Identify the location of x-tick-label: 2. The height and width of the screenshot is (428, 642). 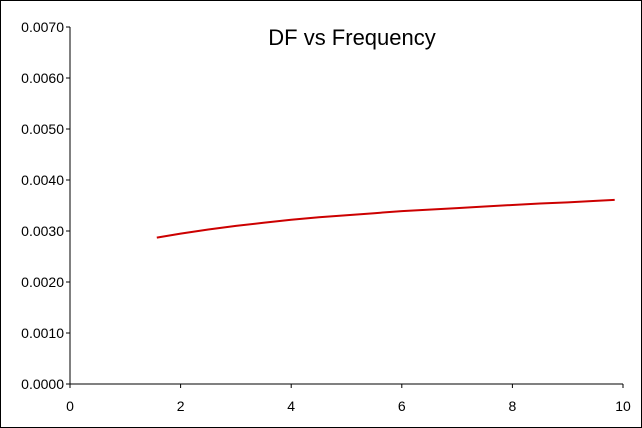
(181, 406).